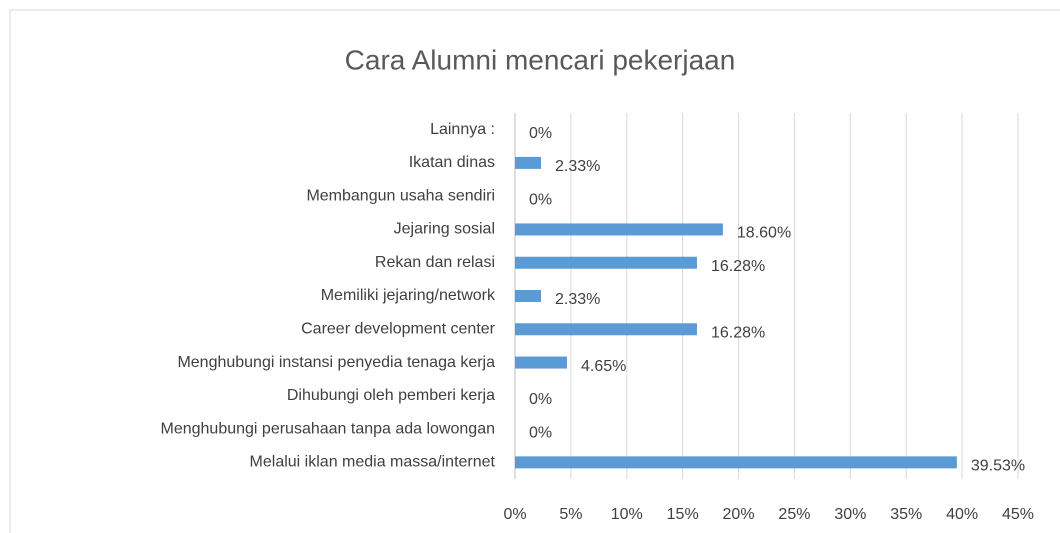 This screenshot has height=533, width=1060. Describe the element at coordinates (627, 514) in the screenshot. I see `x-tick-label: 10%` at that location.